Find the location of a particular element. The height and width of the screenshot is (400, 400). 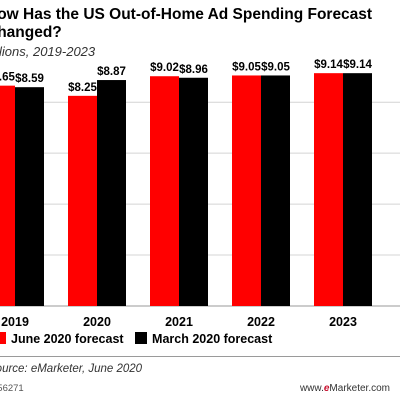

bar-2019-june is located at coordinates (7, 195).